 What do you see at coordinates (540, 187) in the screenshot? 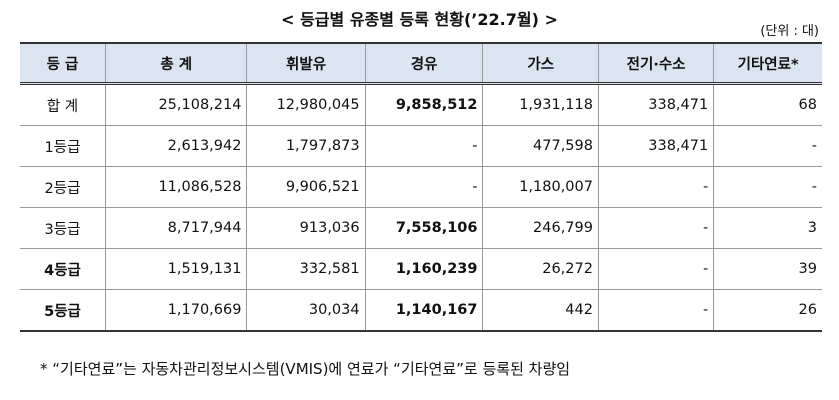
I see `cell: 1,180,007` at bounding box center [540, 187].